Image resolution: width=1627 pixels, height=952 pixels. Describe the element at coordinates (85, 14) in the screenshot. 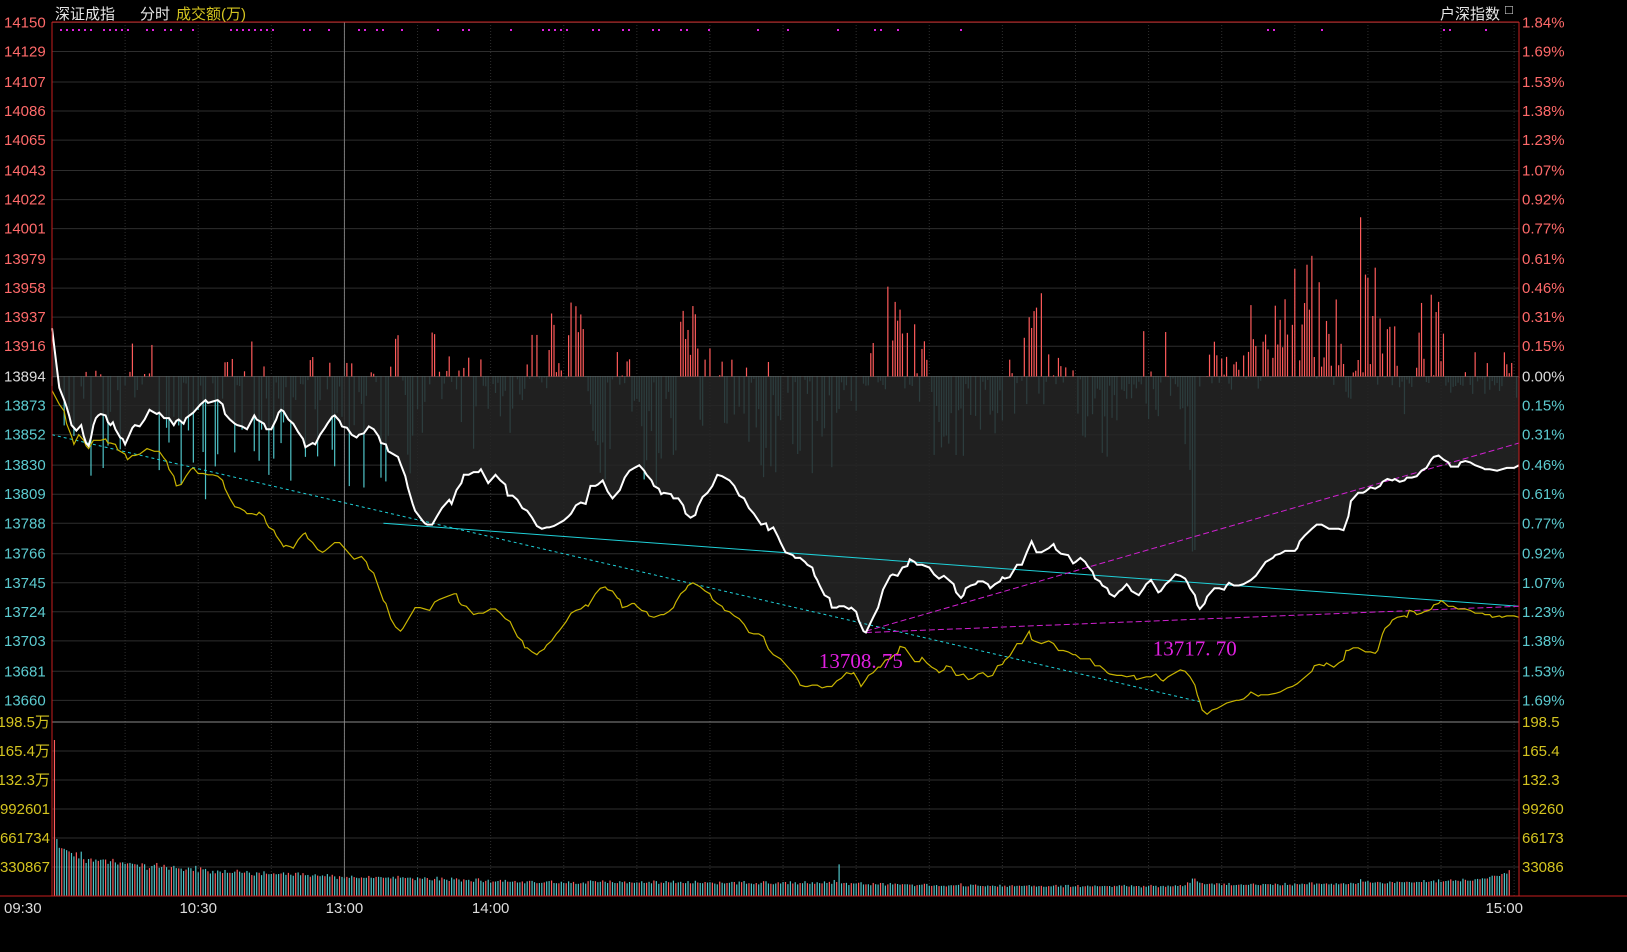

I see `index-name: 深证成指` at that location.